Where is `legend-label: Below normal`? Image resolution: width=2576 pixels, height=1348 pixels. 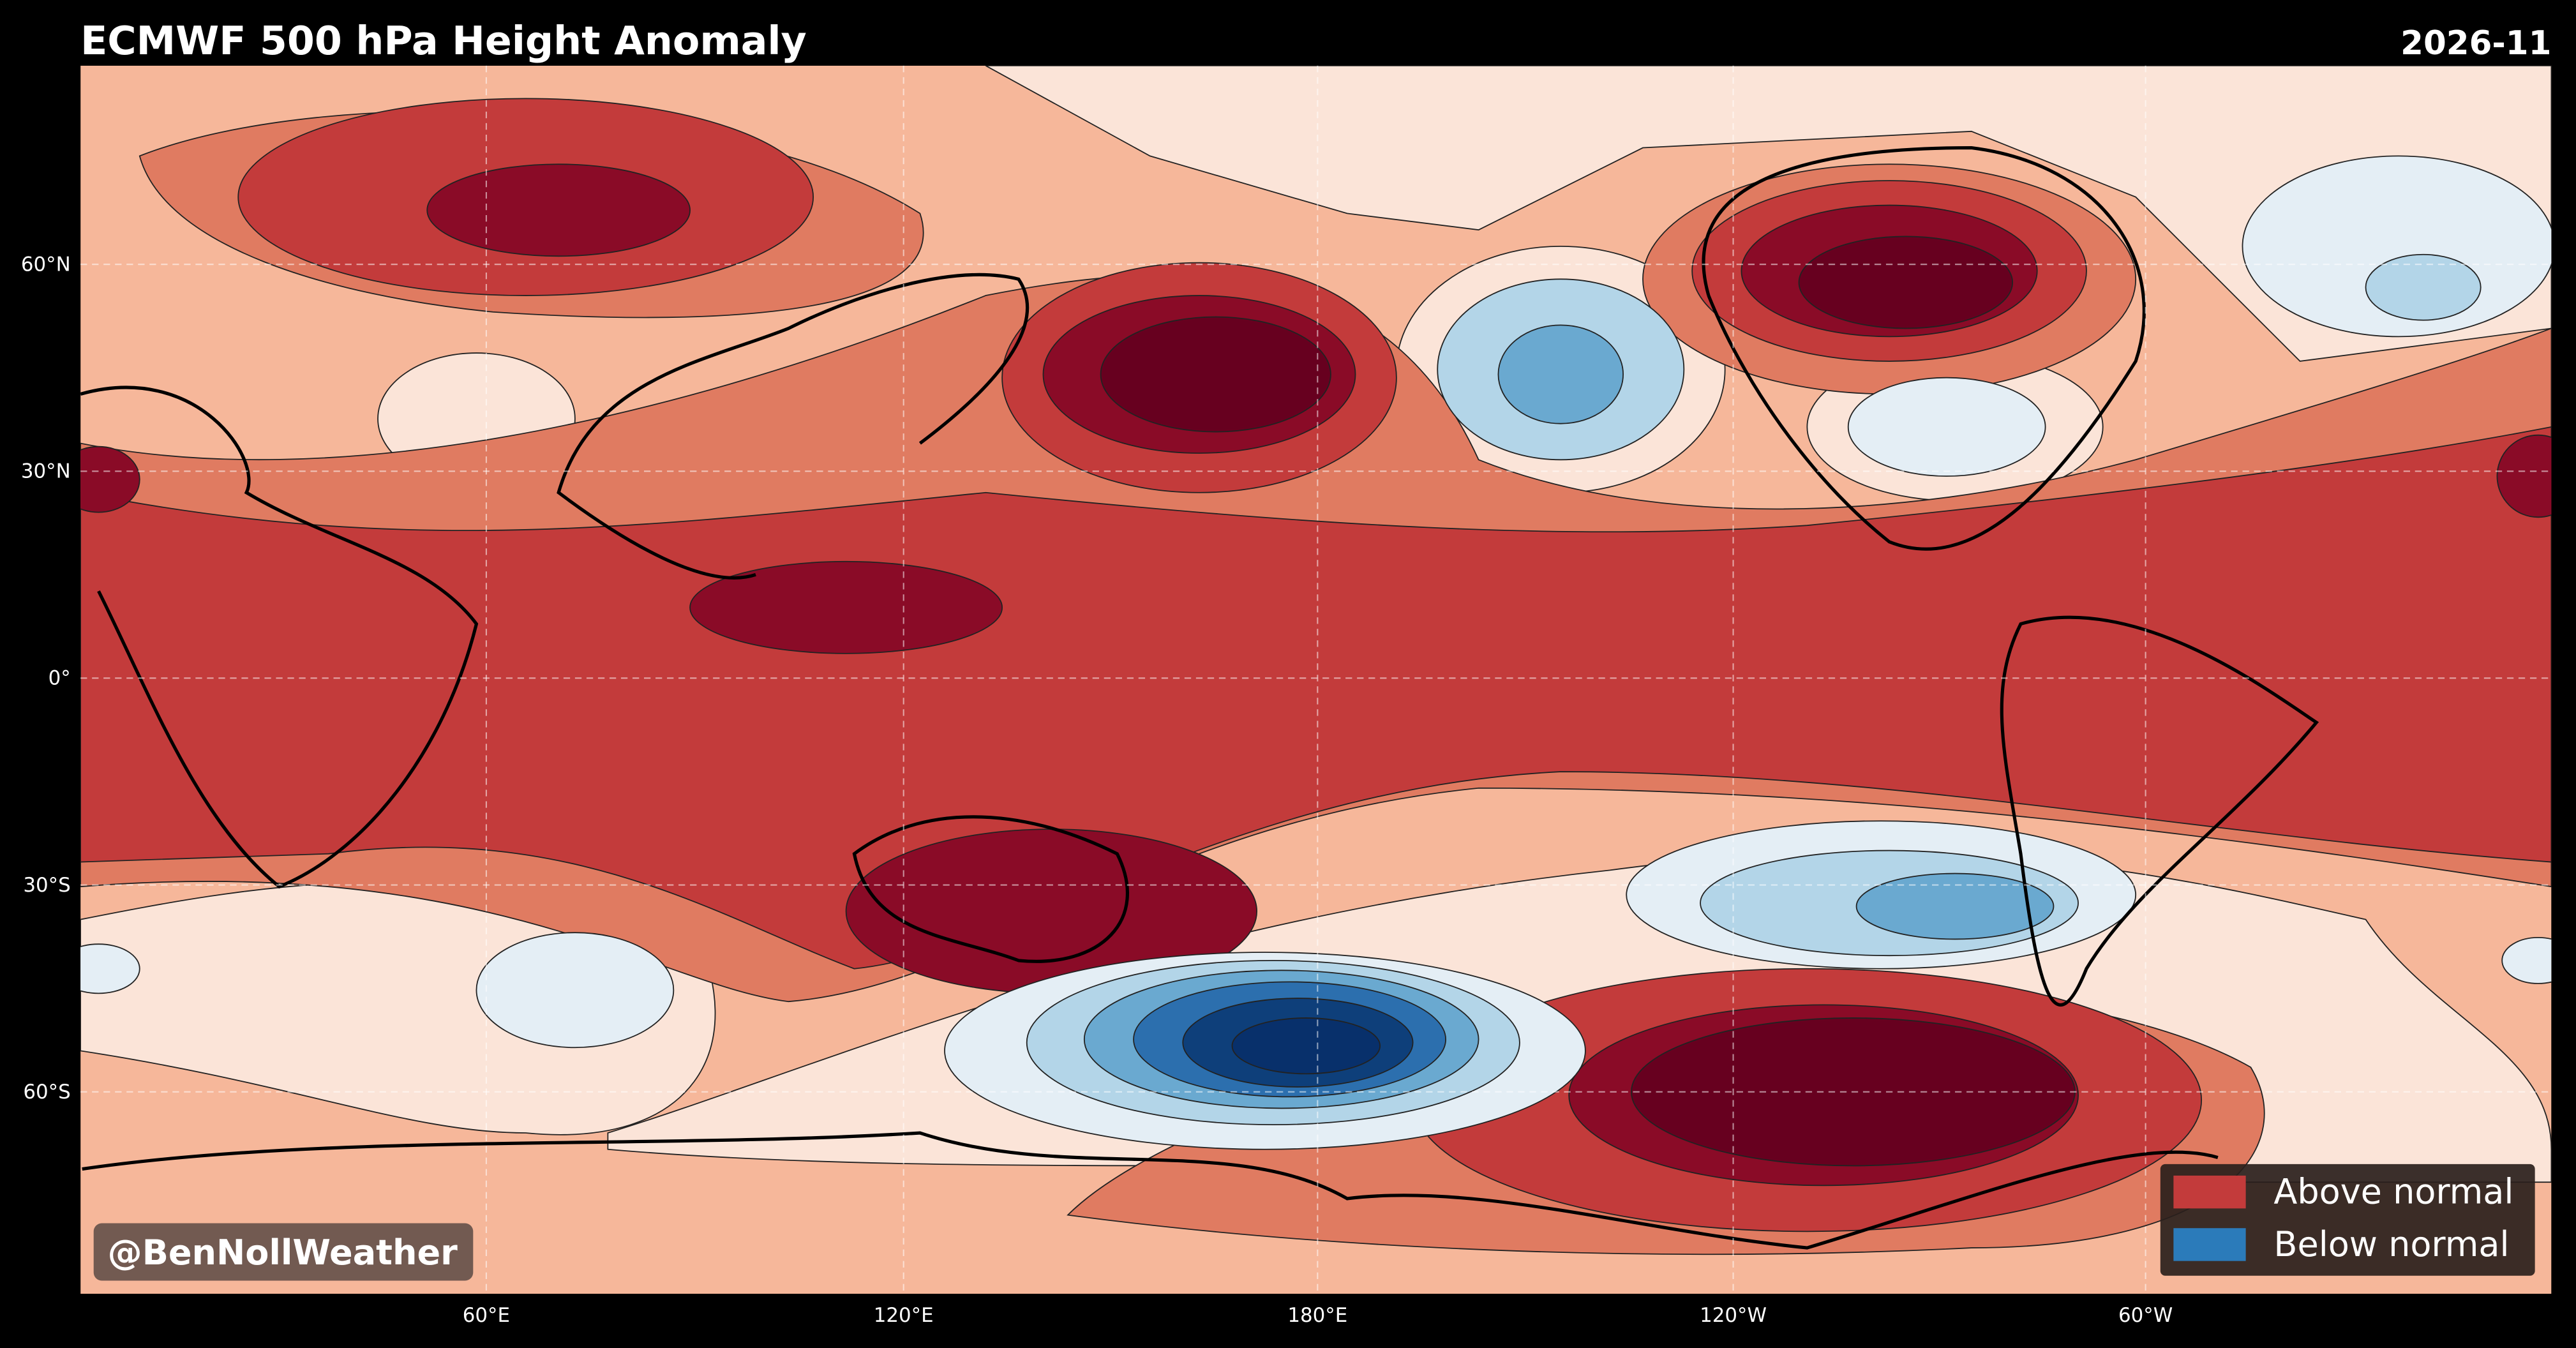 legend-label: Below normal is located at coordinates (2391, 1244).